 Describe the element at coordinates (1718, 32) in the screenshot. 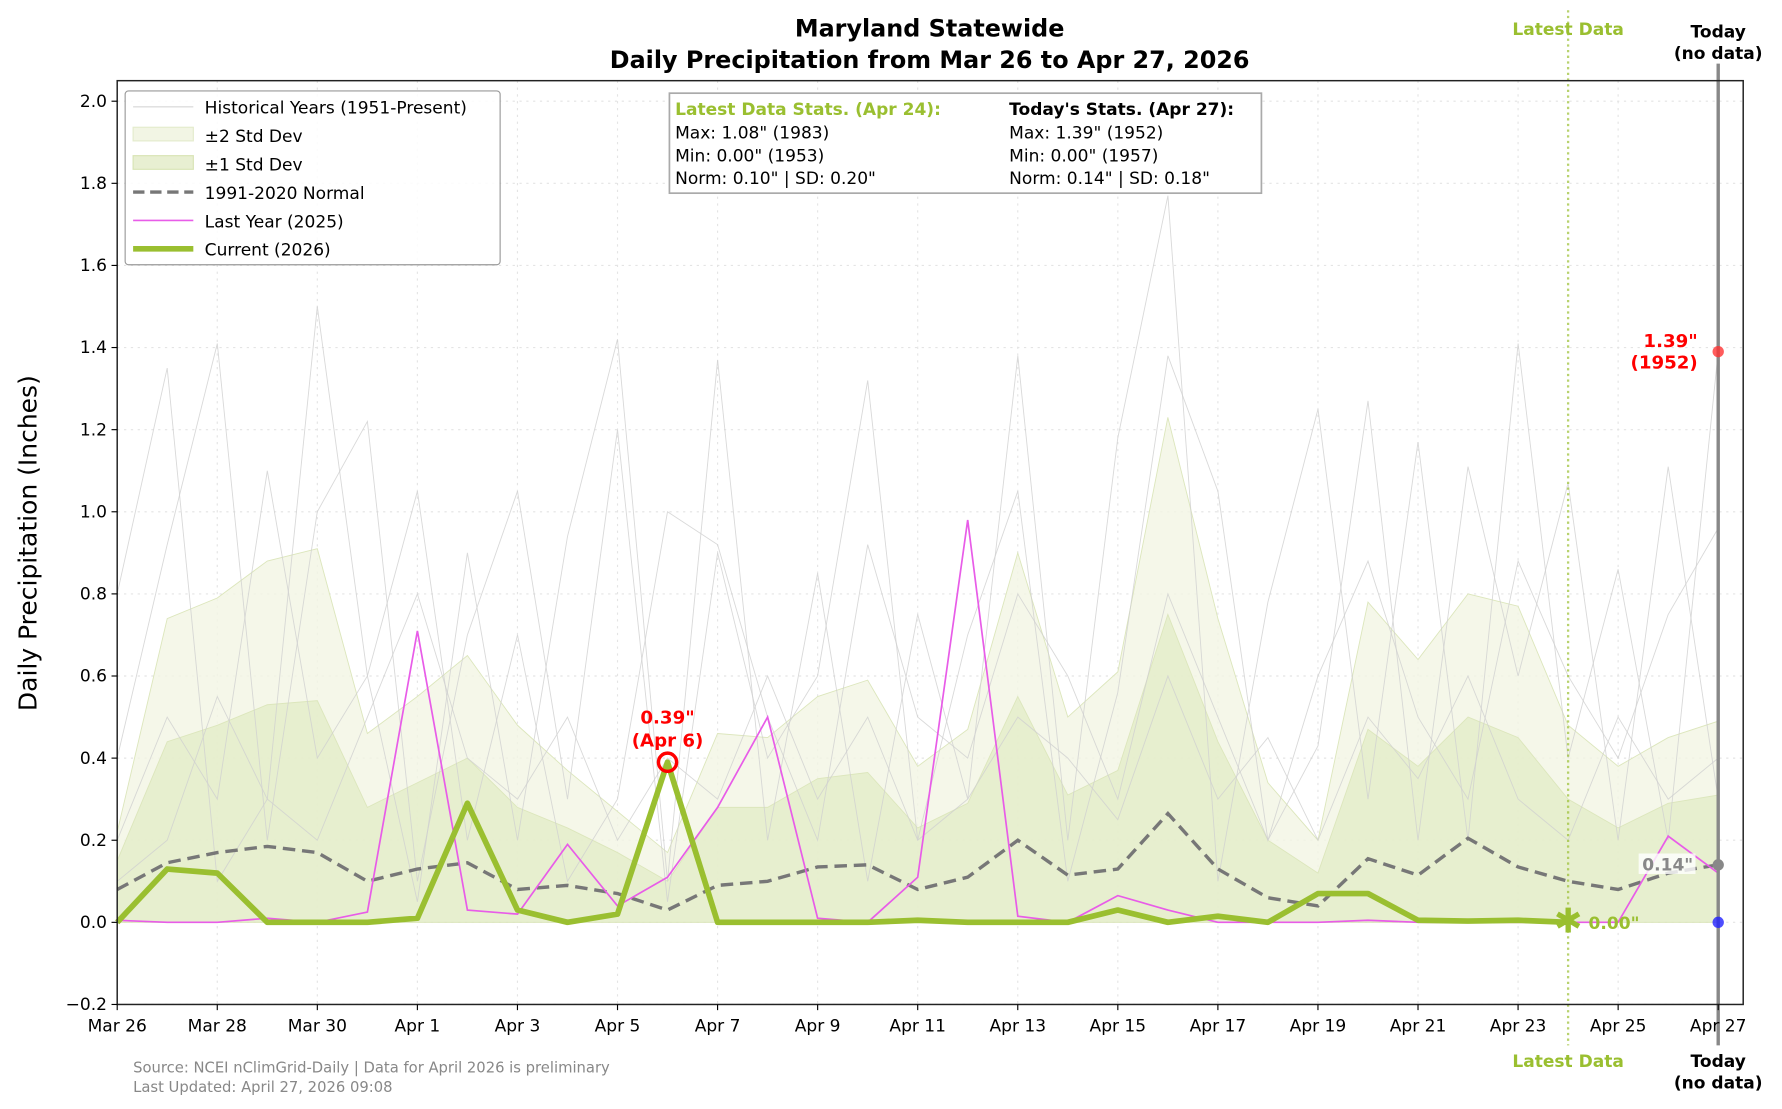

I see `today-label-top: Today` at that location.